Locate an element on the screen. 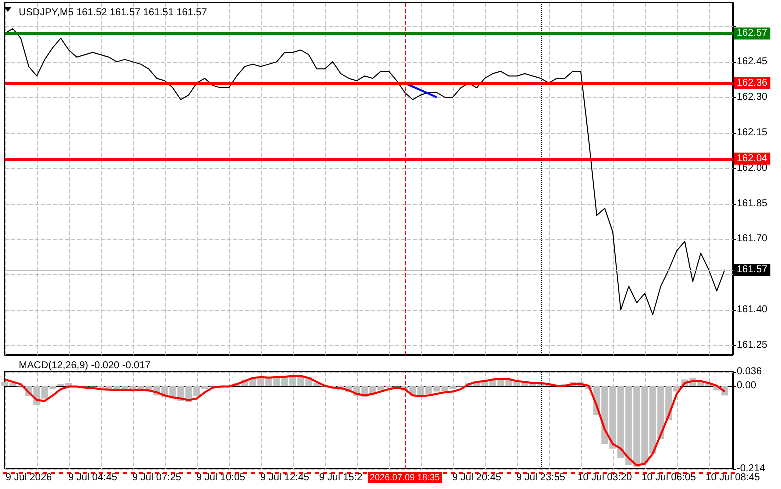 The image size is (781, 489). ref-line-label: 162.36 is located at coordinates (752, 83).